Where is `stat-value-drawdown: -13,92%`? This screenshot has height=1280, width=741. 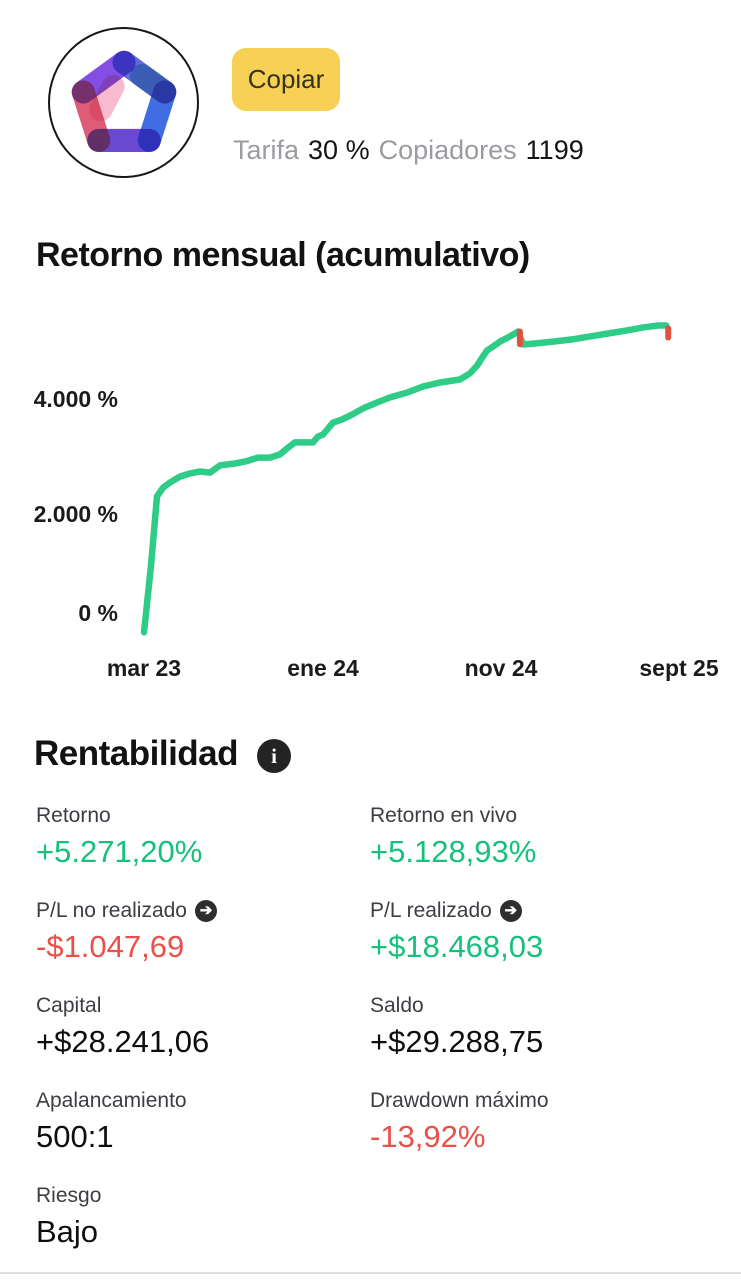
stat-value-drawdown: -13,92% is located at coordinates (428, 1136).